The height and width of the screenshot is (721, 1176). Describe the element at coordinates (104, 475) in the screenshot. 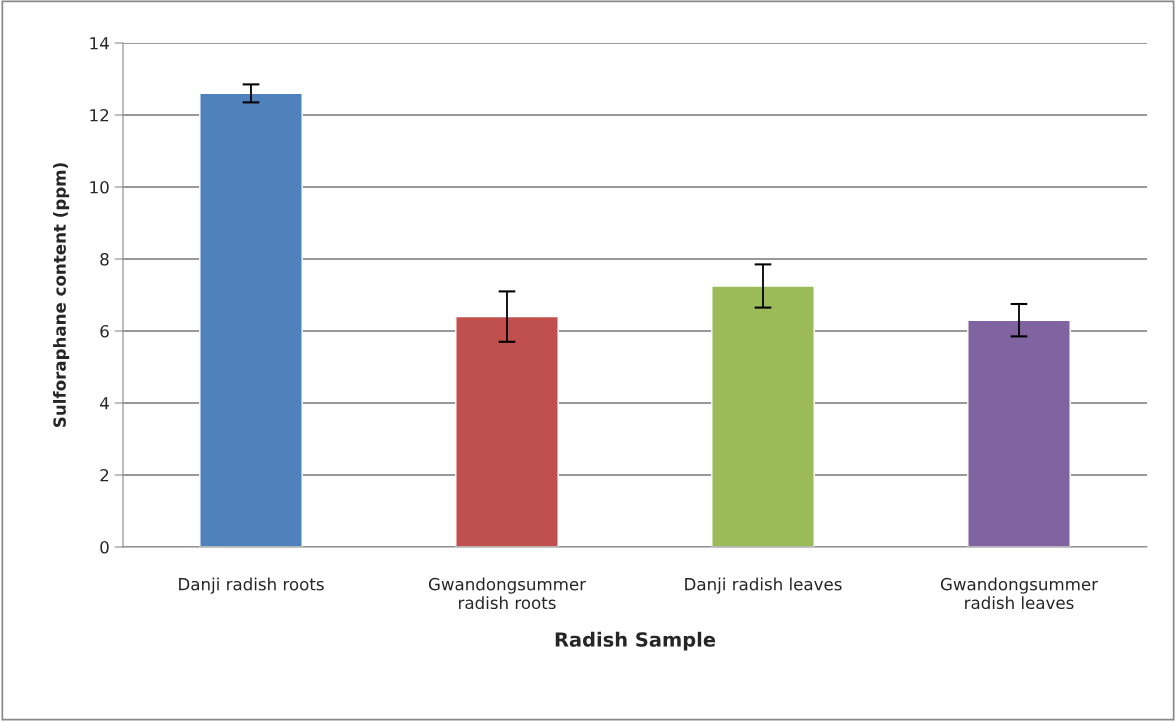

I see `y-tick-label: 2` at that location.